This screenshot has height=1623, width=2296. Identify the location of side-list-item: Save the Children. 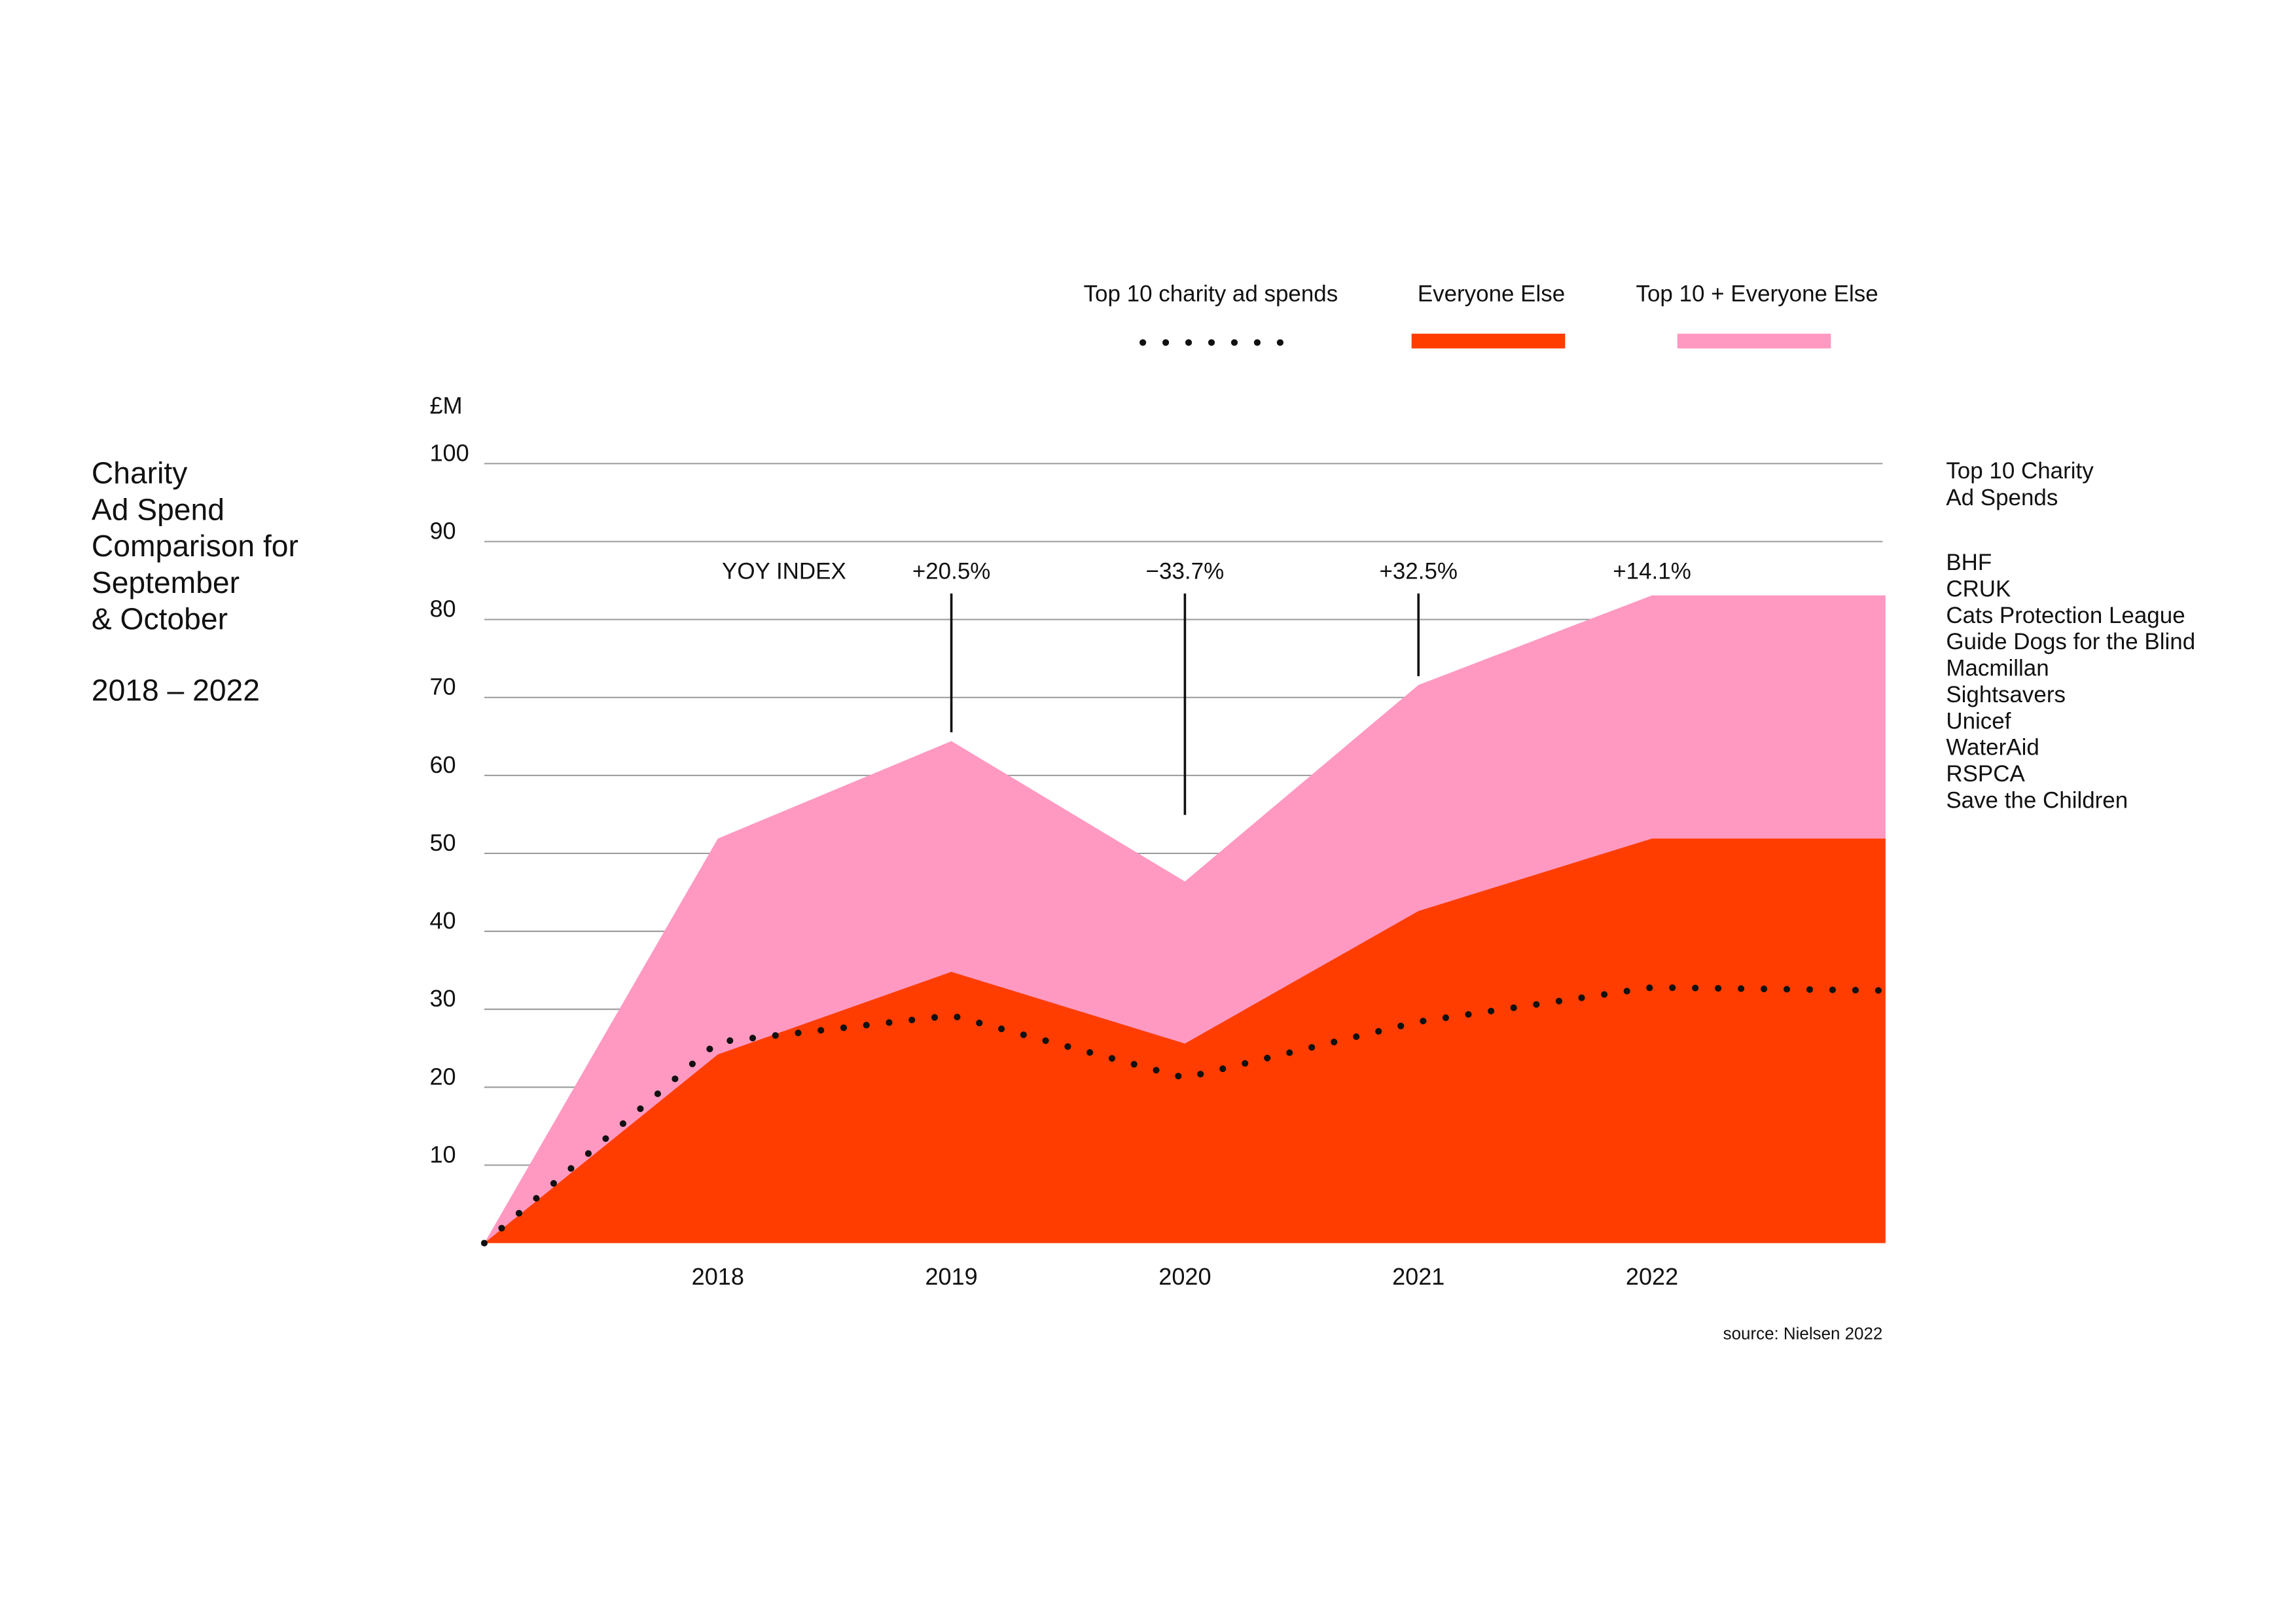
(2037, 800).